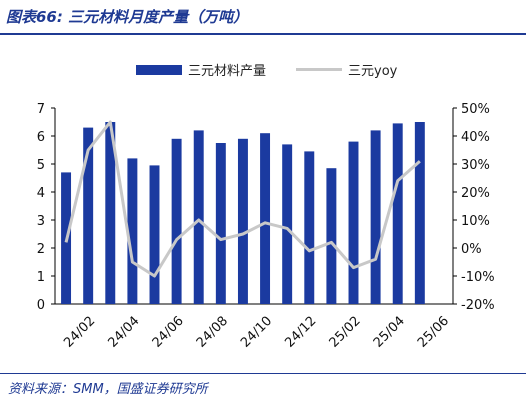 The width and height of the screenshot is (526, 404). I want to click on x-tick-label: 24/02, so click(79, 332).